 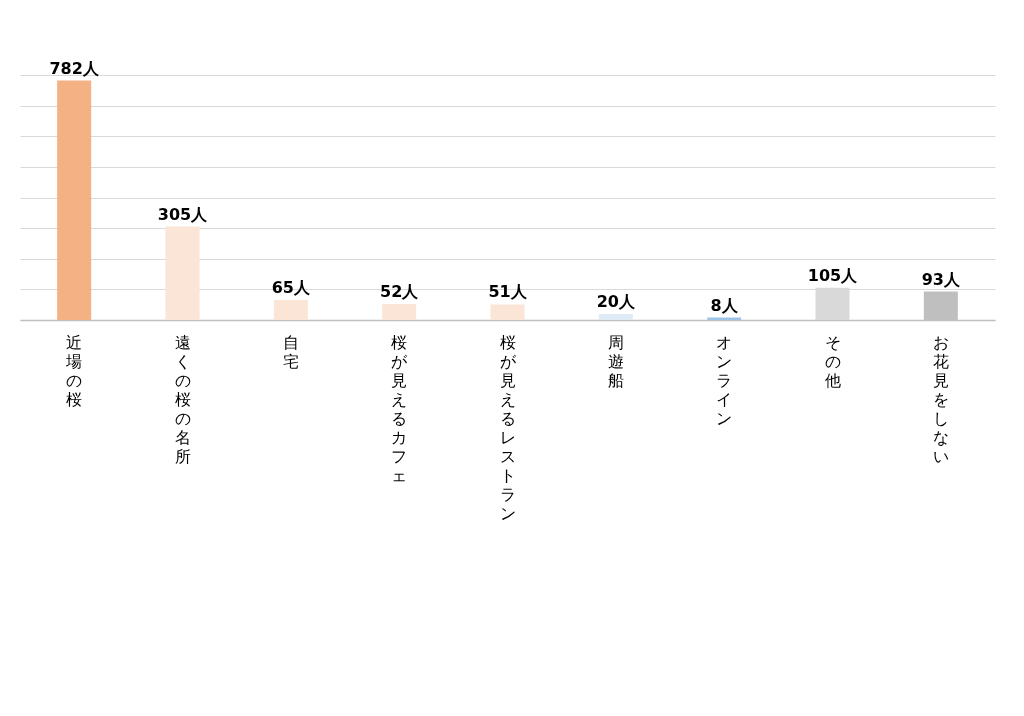 I want to click on category-label: 桜が見えるレストラン, so click(x=507, y=427).